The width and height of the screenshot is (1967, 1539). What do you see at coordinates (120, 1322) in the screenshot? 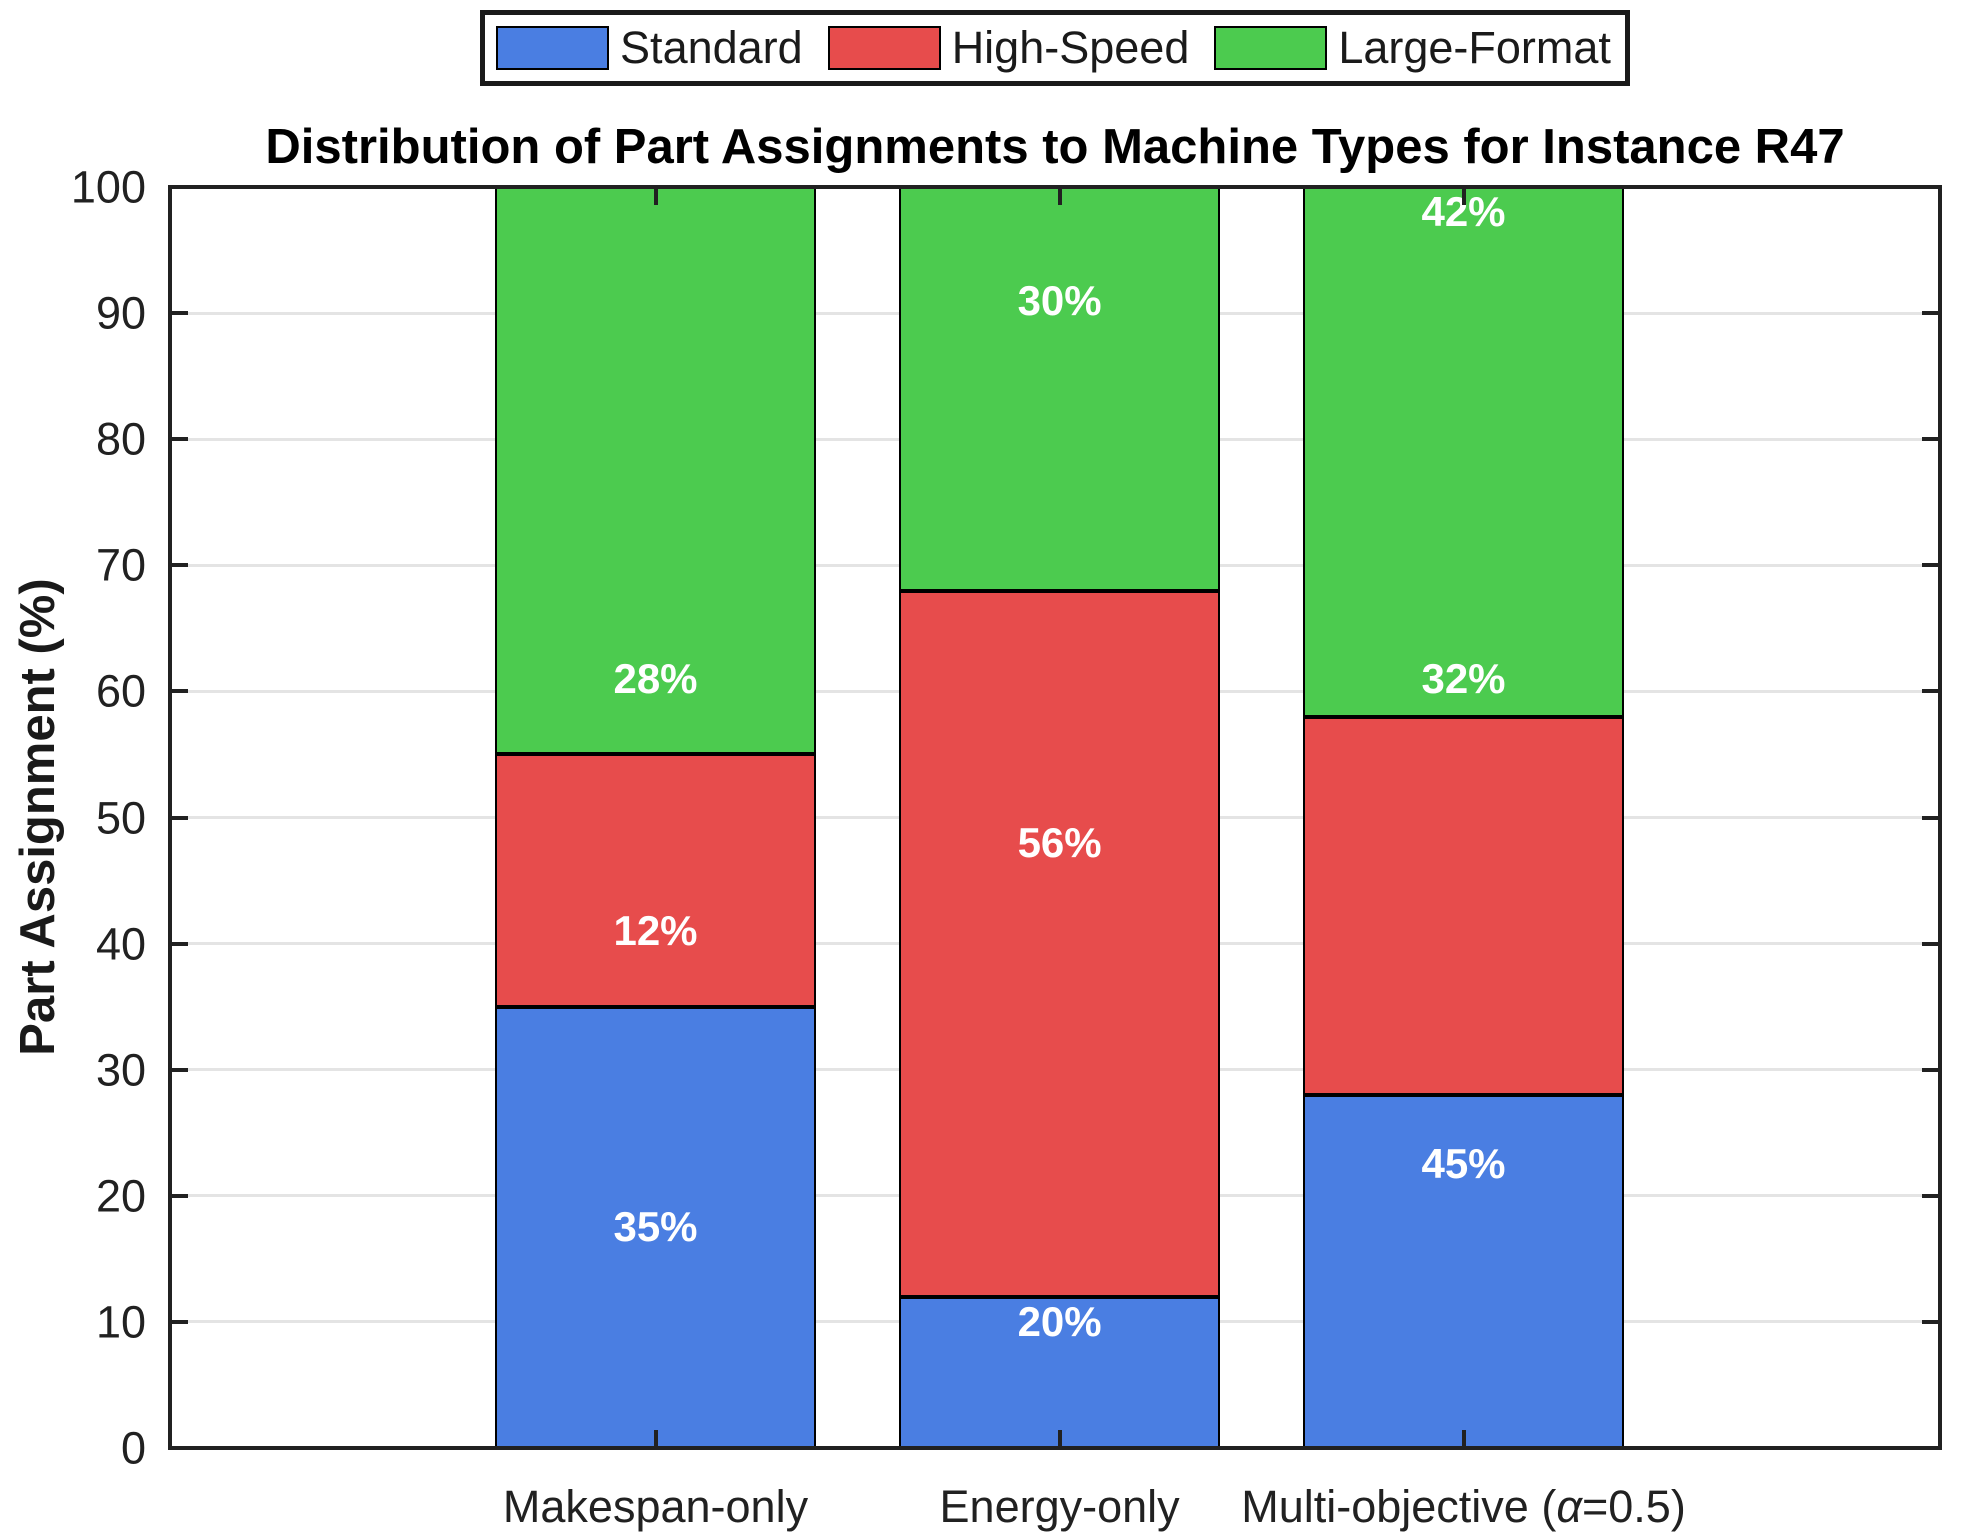
I see `y-tick-label-10: 10` at bounding box center [120, 1322].